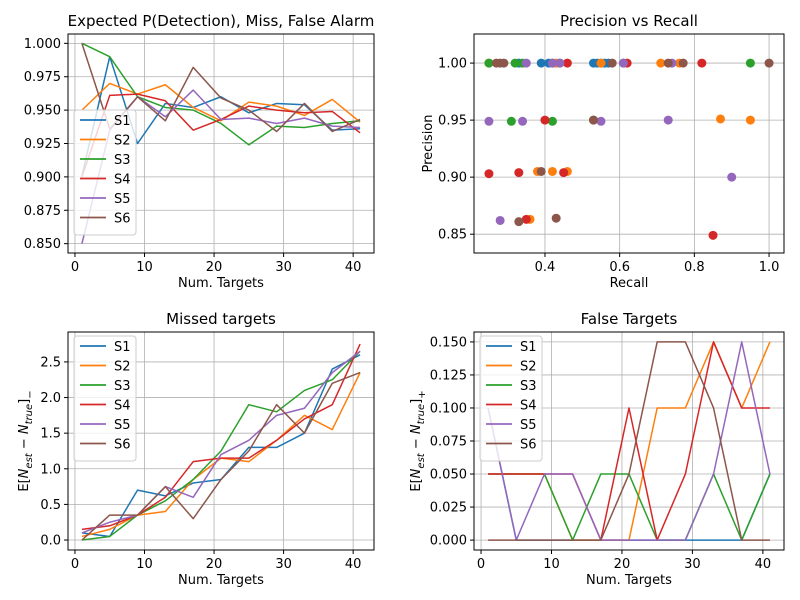  Describe the element at coordinates (528, 425) in the screenshot. I see `legend-label: S5` at that location.